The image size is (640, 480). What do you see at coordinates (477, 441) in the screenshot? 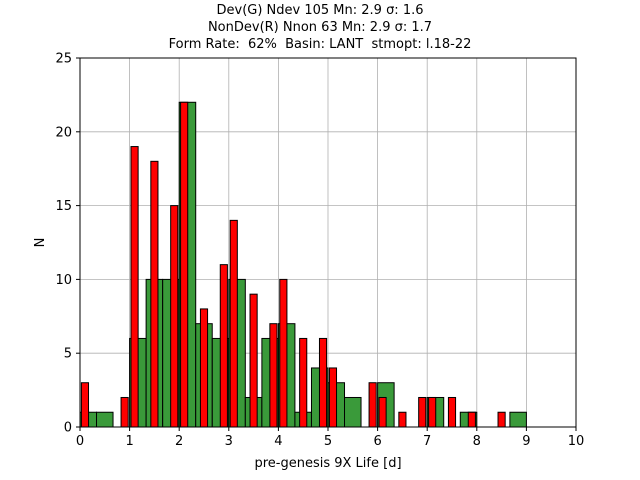
I see `x-tick-label: 8` at bounding box center [477, 441].